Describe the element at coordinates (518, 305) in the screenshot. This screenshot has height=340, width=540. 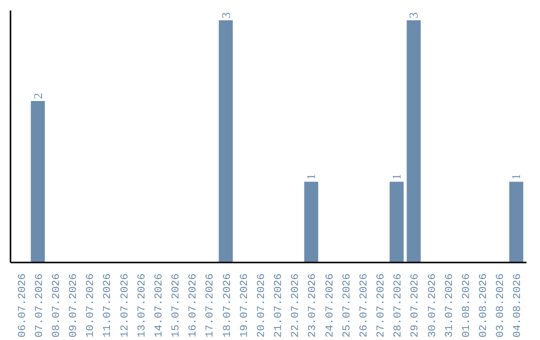
I see `x-tick-label: 04.08.2026` at that location.